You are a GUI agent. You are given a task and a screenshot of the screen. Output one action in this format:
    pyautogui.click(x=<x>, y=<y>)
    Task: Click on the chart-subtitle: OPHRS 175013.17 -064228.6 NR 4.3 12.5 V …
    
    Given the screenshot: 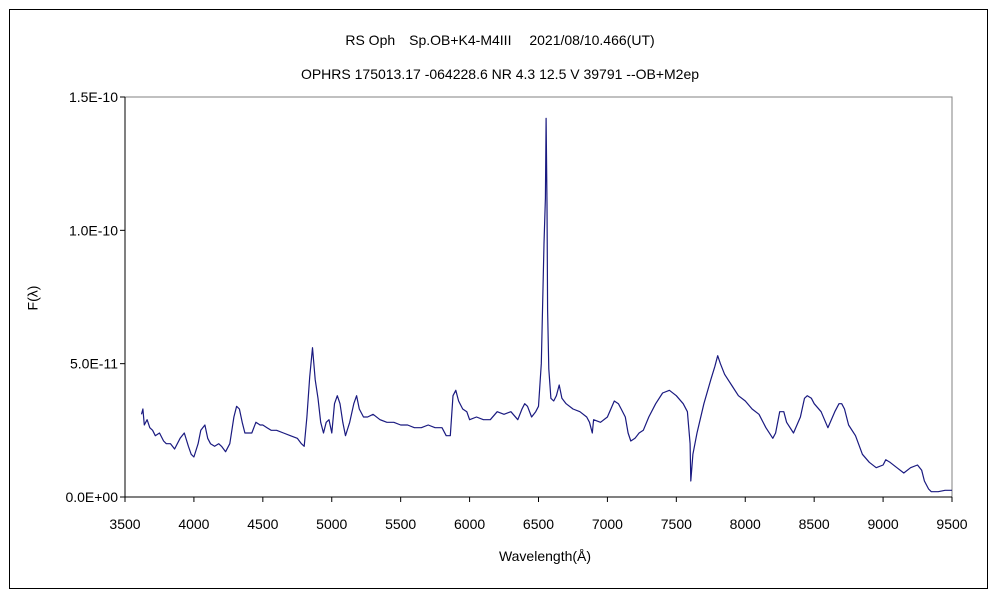 What is the action you would take?
    pyautogui.click(x=500, y=74)
    